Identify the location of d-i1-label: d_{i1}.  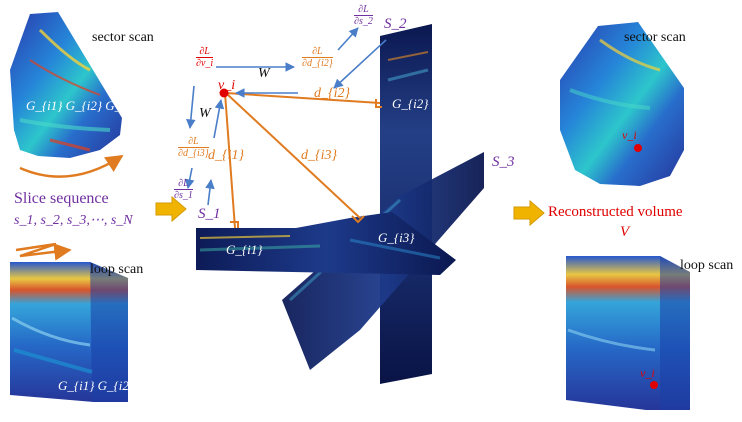
(226, 155).